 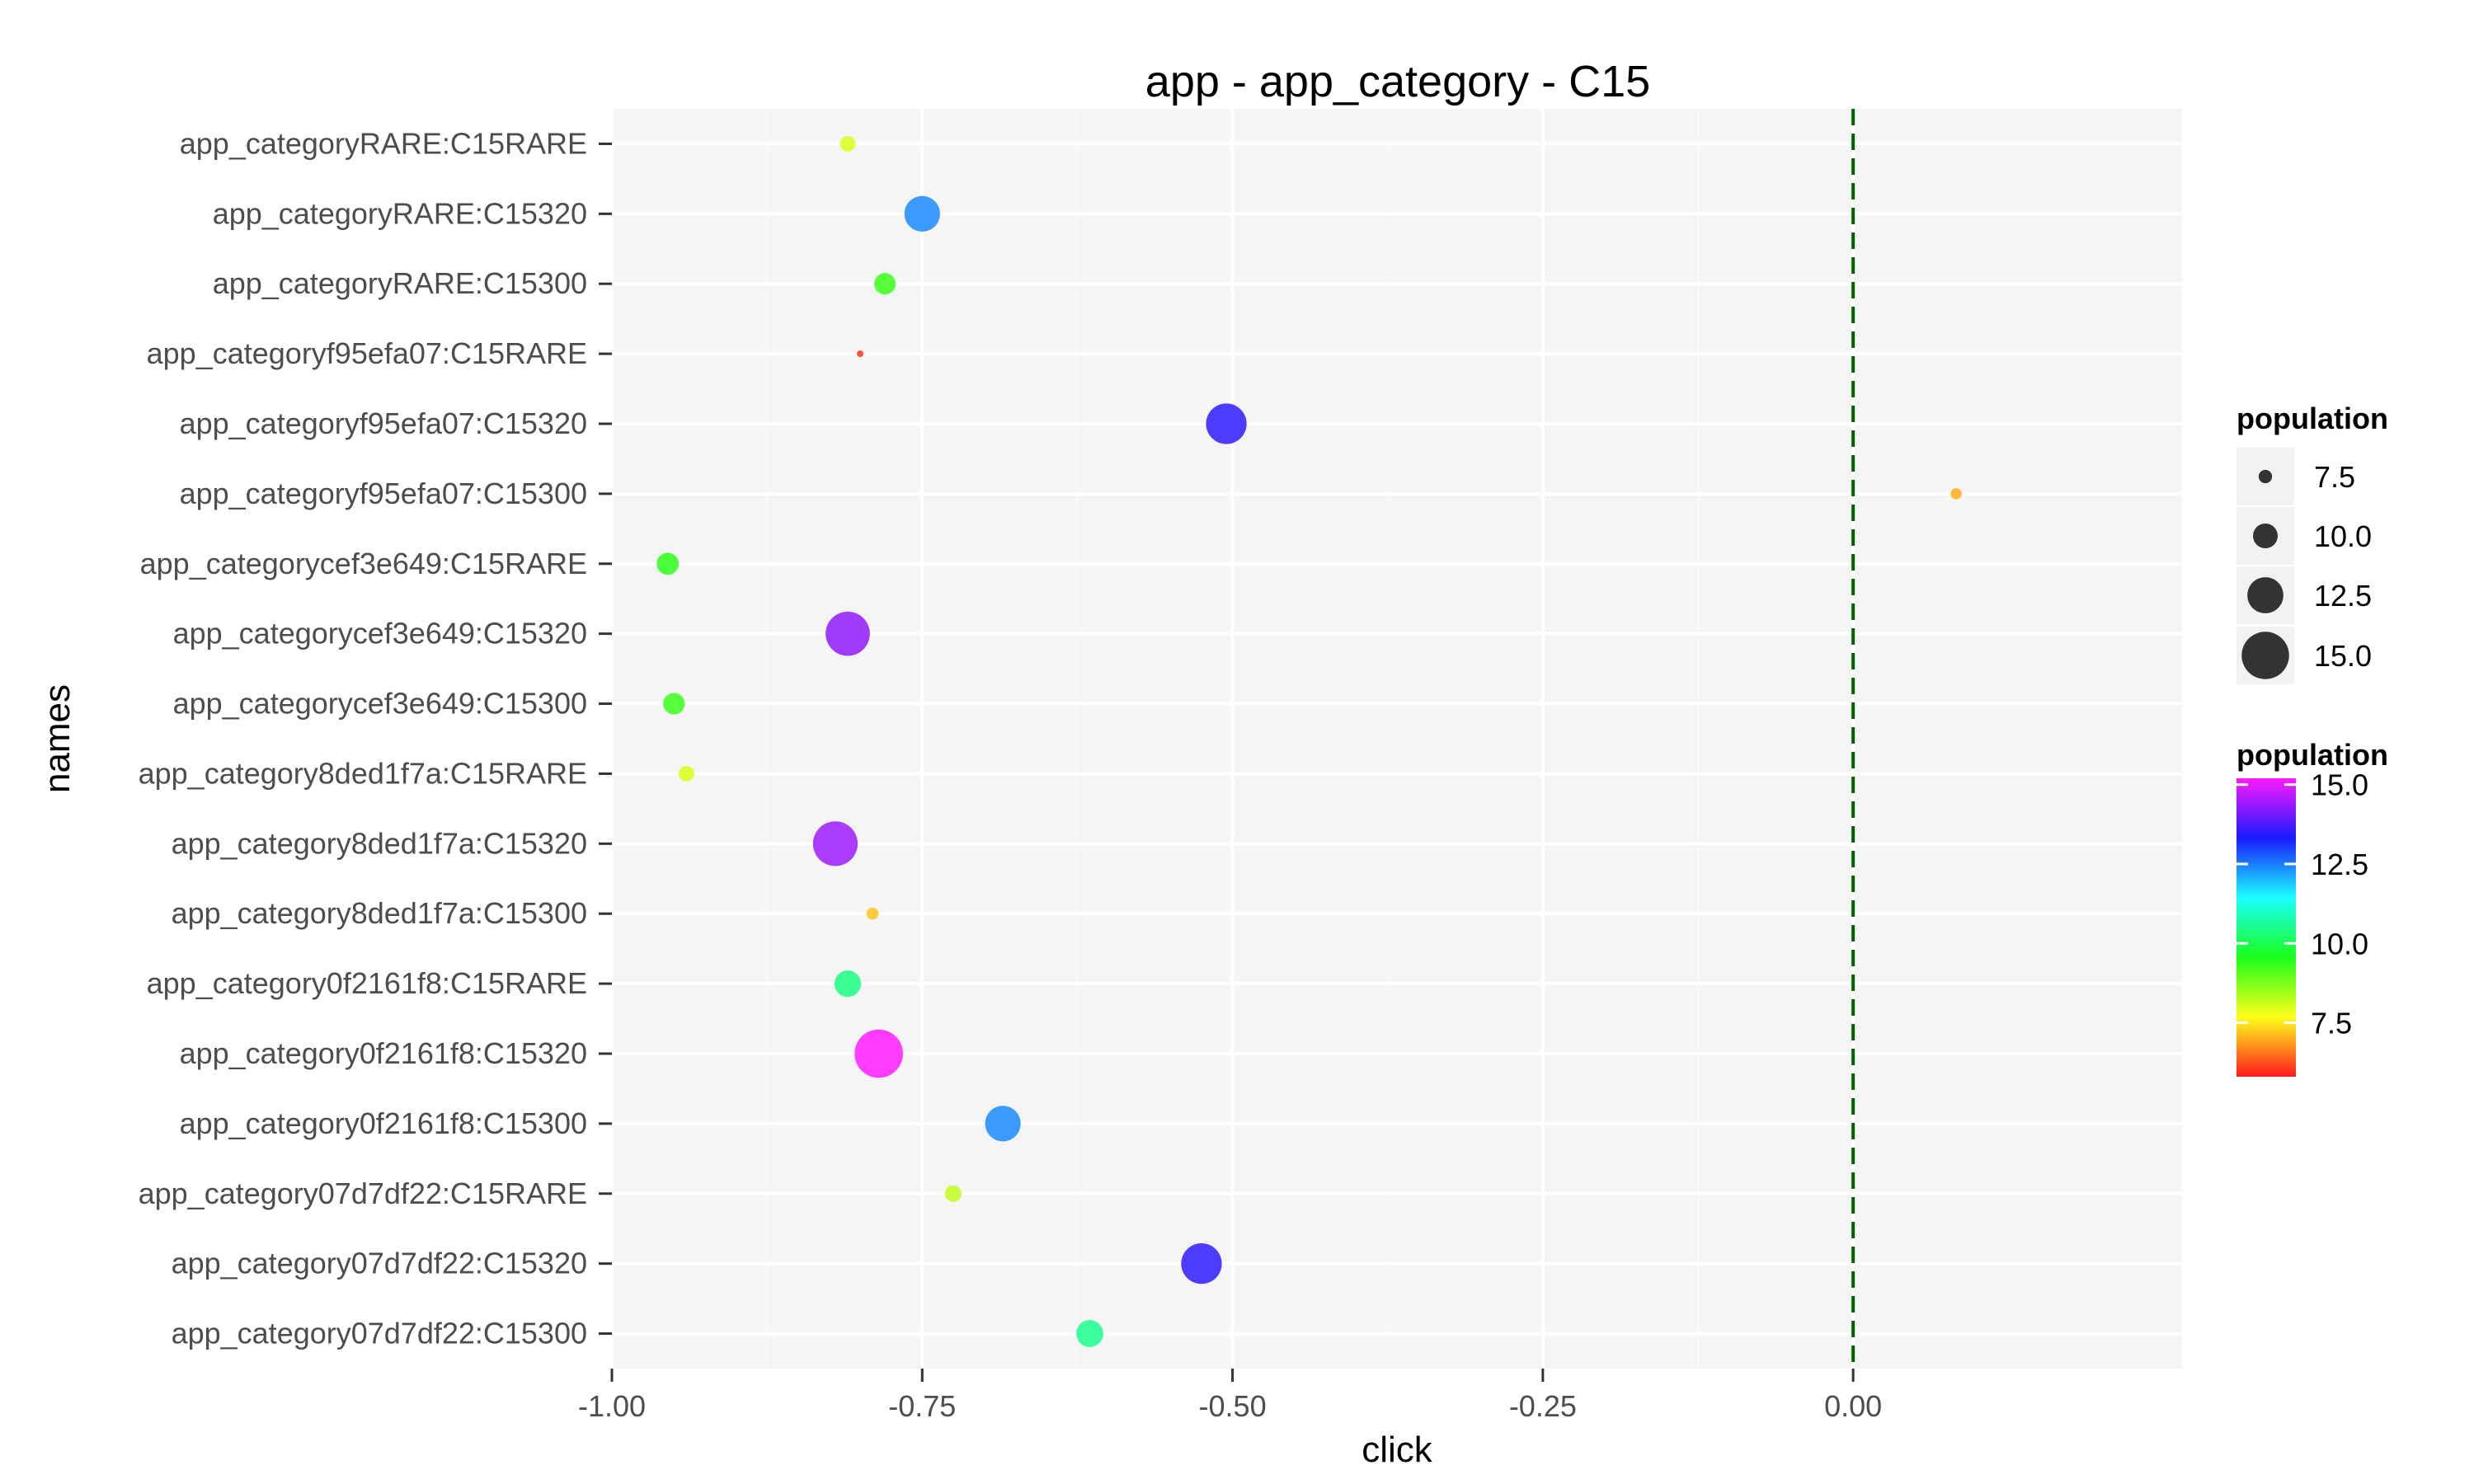 What do you see at coordinates (2312, 418) in the screenshot?
I see `size-legend-title: population` at bounding box center [2312, 418].